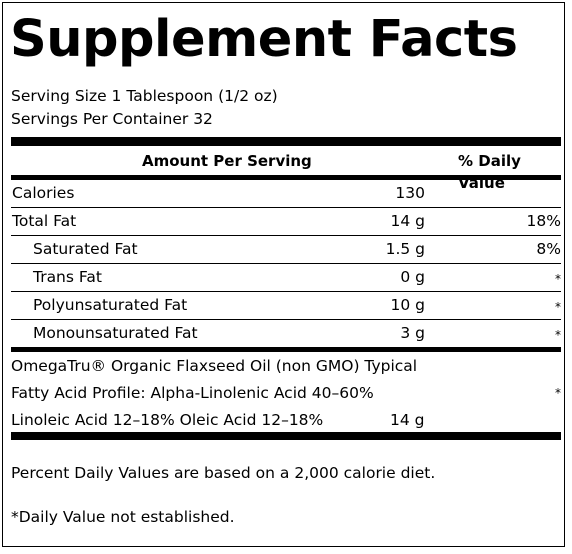 The width and height of the screenshot is (572, 554). I want to click on footnote-not-established: *Daily Value not established., so click(123, 517).